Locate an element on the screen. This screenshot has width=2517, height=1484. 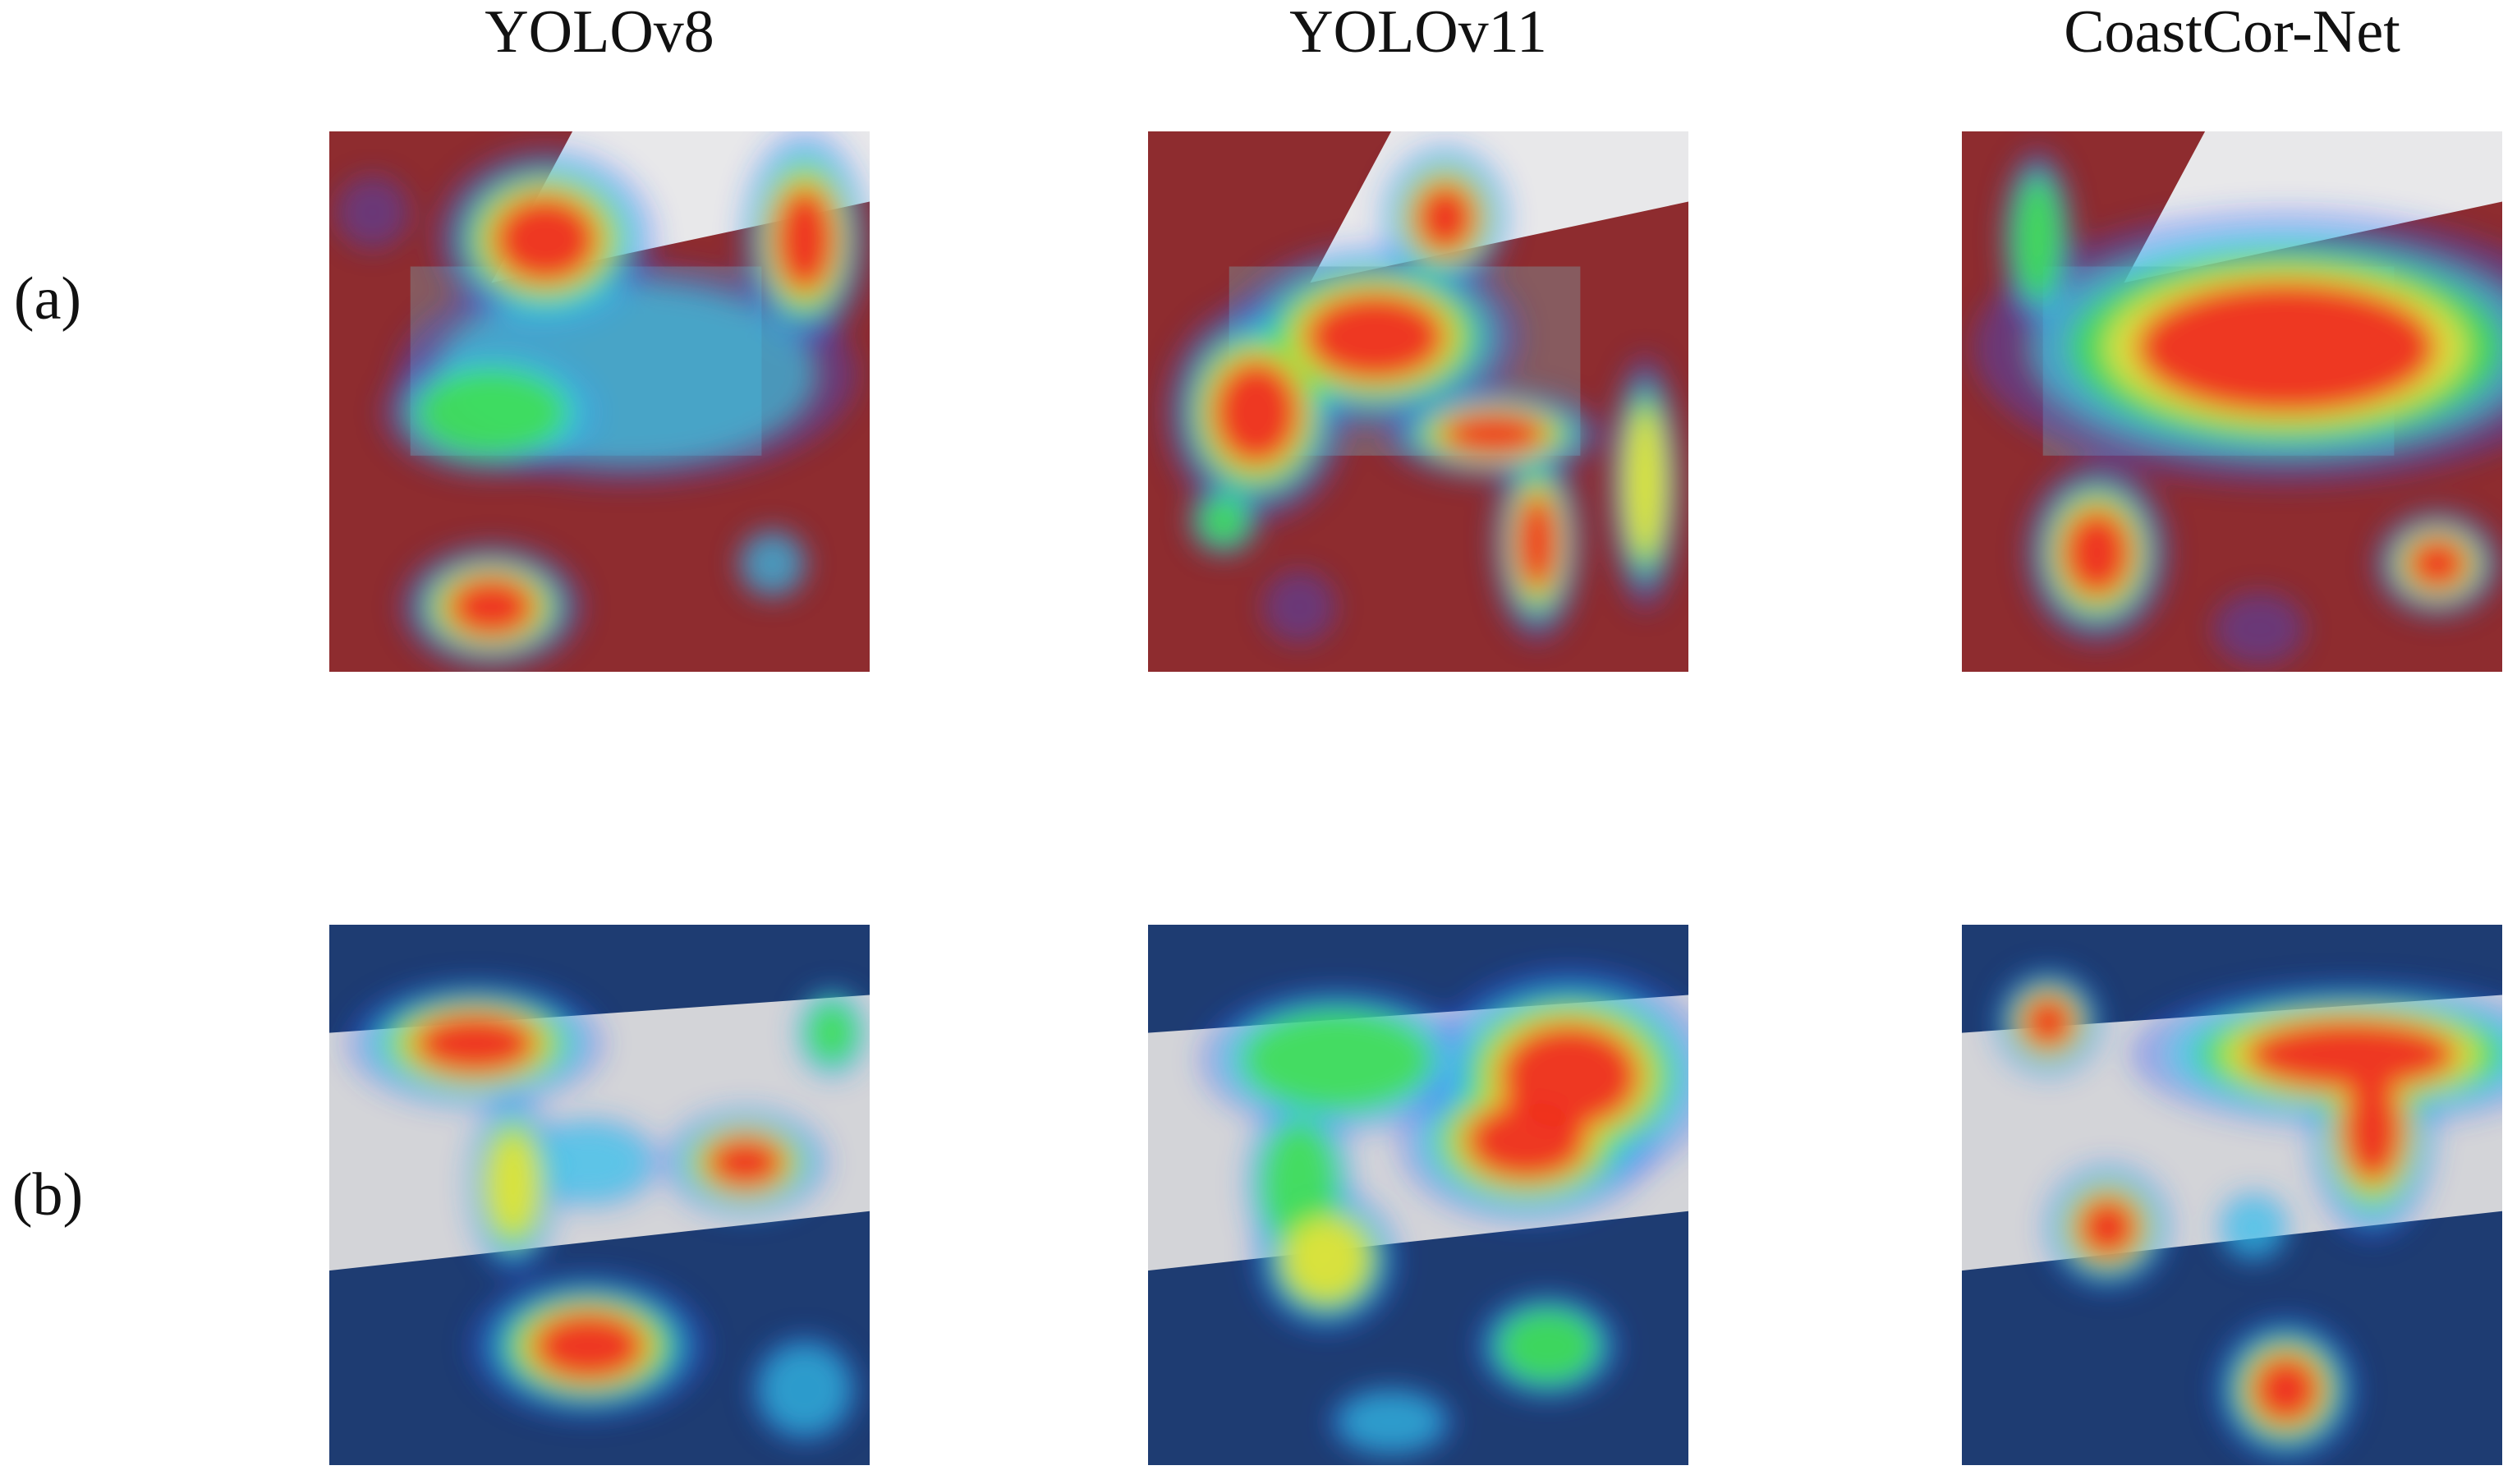
column-title: YOLOv11 is located at coordinates (1418, 33).